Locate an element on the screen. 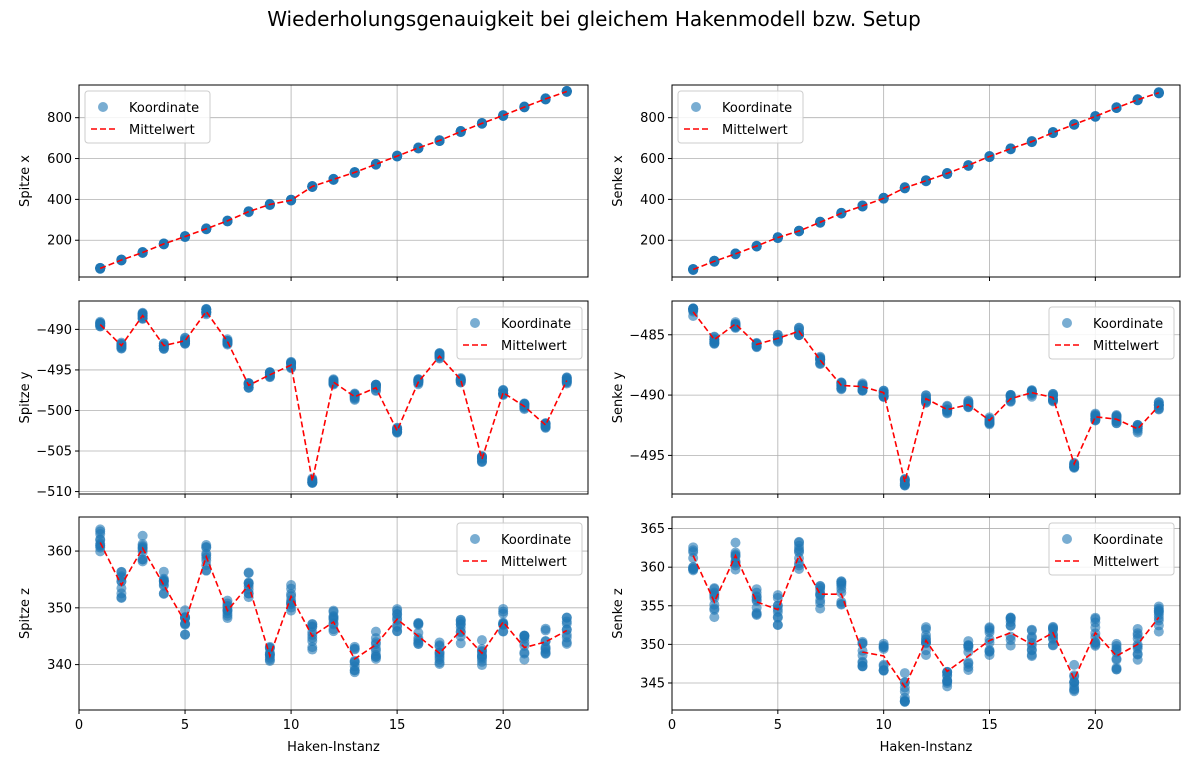  subplot-4: −495 −490 −485 Senke y Koordinate Mittelwert is located at coordinates (896, 399).